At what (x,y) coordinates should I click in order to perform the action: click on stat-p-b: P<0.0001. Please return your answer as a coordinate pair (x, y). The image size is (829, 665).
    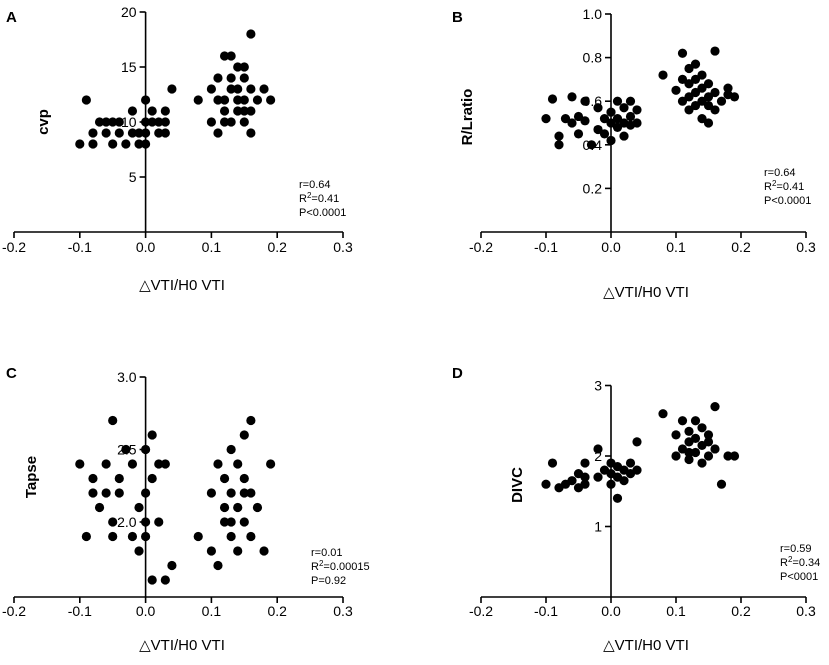
    Looking at the image, I should click on (787, 201).